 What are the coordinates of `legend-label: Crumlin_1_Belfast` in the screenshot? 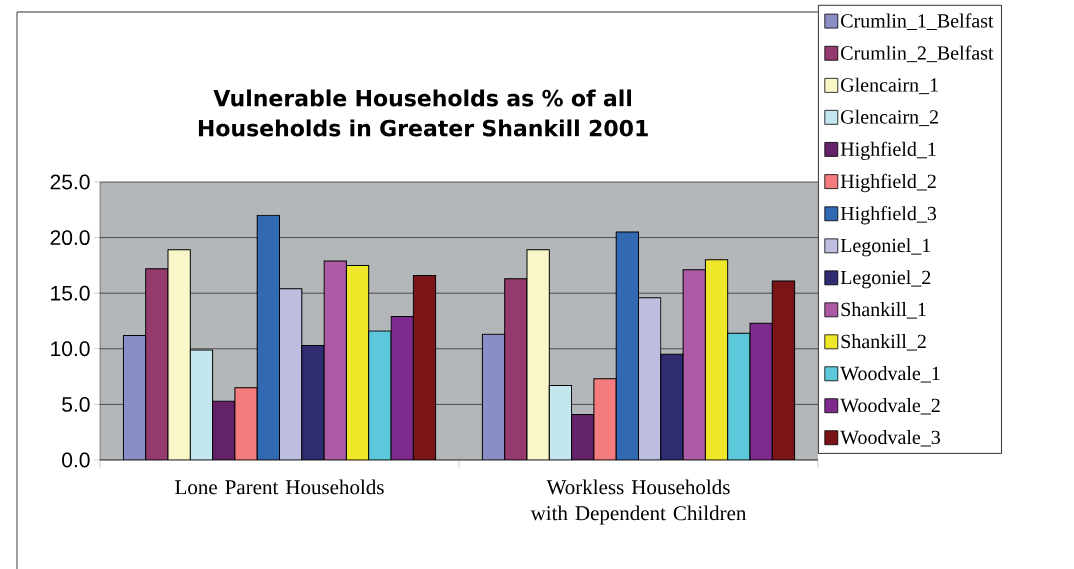 It's located at (917, 21).